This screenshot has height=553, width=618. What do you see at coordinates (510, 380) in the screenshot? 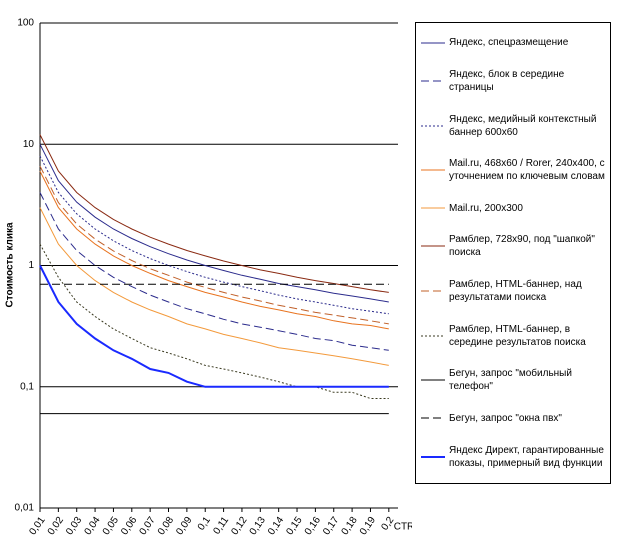
I see `legend-label: Бегун, запрос "мобильный телефон"` at bounding box center [510, 380].